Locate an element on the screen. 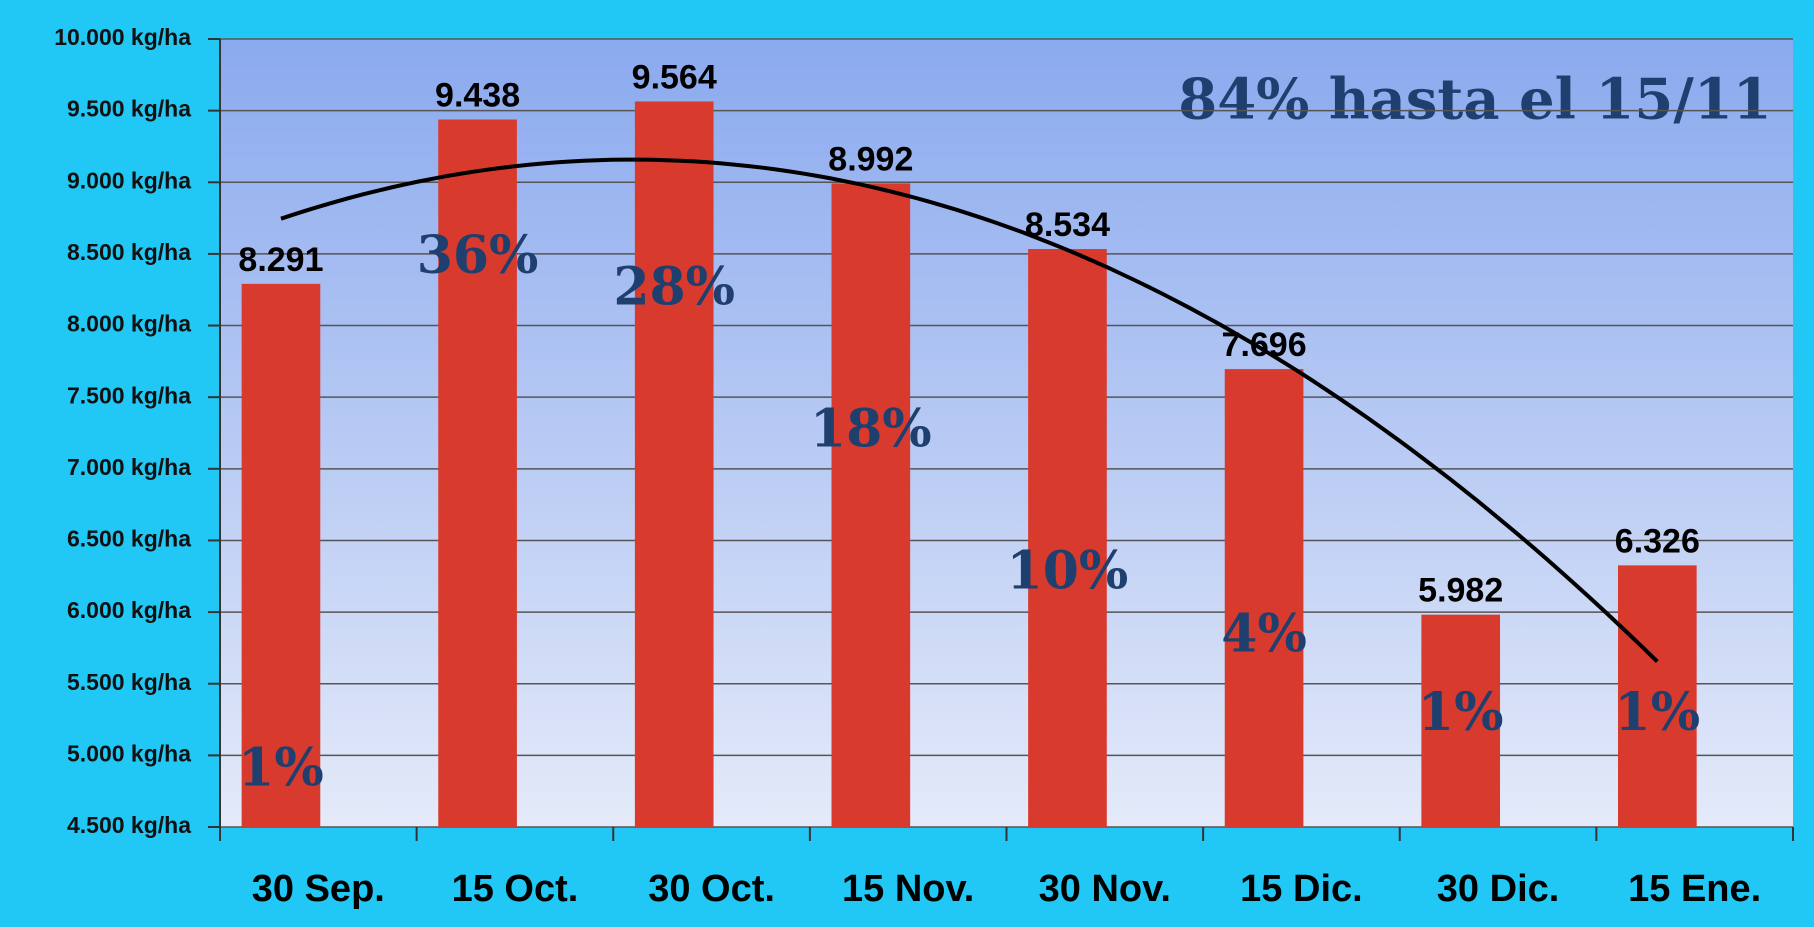 The height and width of the screenshot is (927, 1814). y-tick-label: 7.500 kg/ha is located at coordinates (129, 395).